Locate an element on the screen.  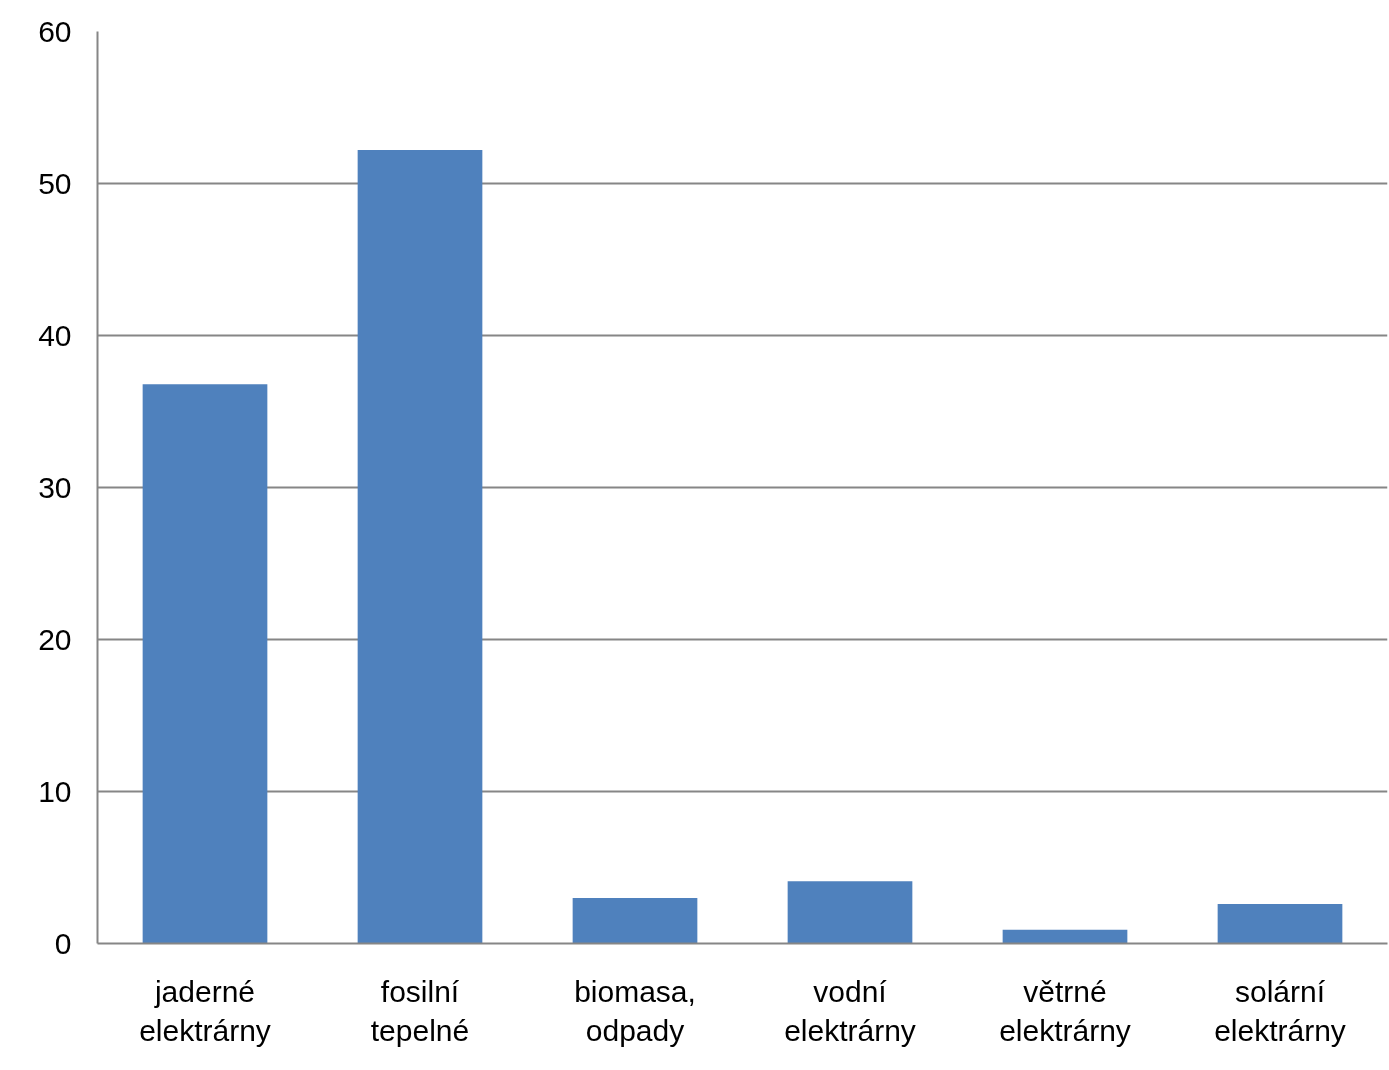
x-tick-label: solární elektrárny is located at coordinates (1280, 1011).